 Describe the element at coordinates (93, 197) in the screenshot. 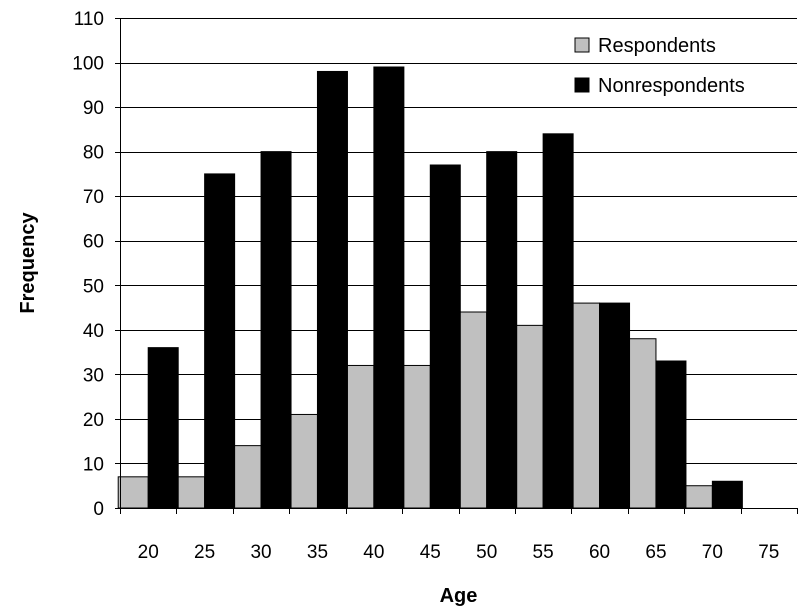

I see `y-tick-label: 70` at that location.